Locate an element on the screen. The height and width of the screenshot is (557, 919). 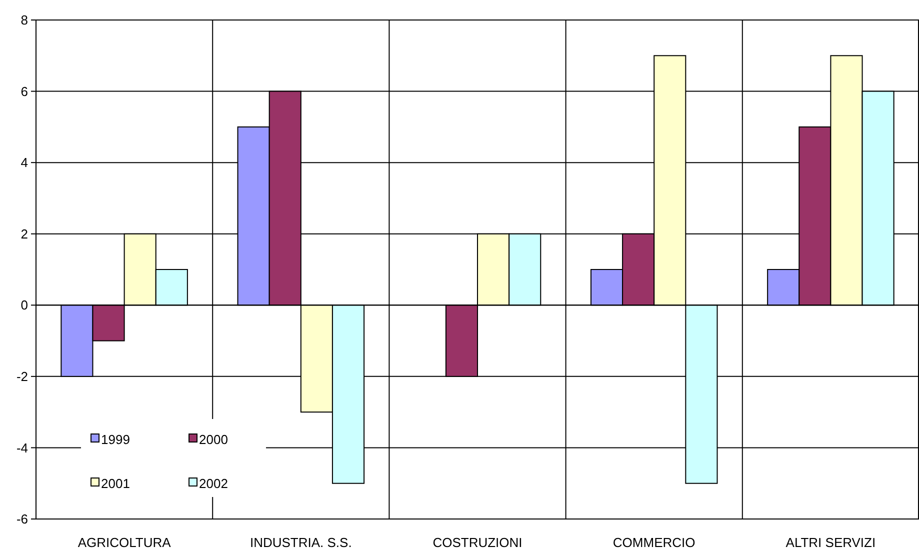
y-tick-label: 0 is located at coordinates (24, 305).